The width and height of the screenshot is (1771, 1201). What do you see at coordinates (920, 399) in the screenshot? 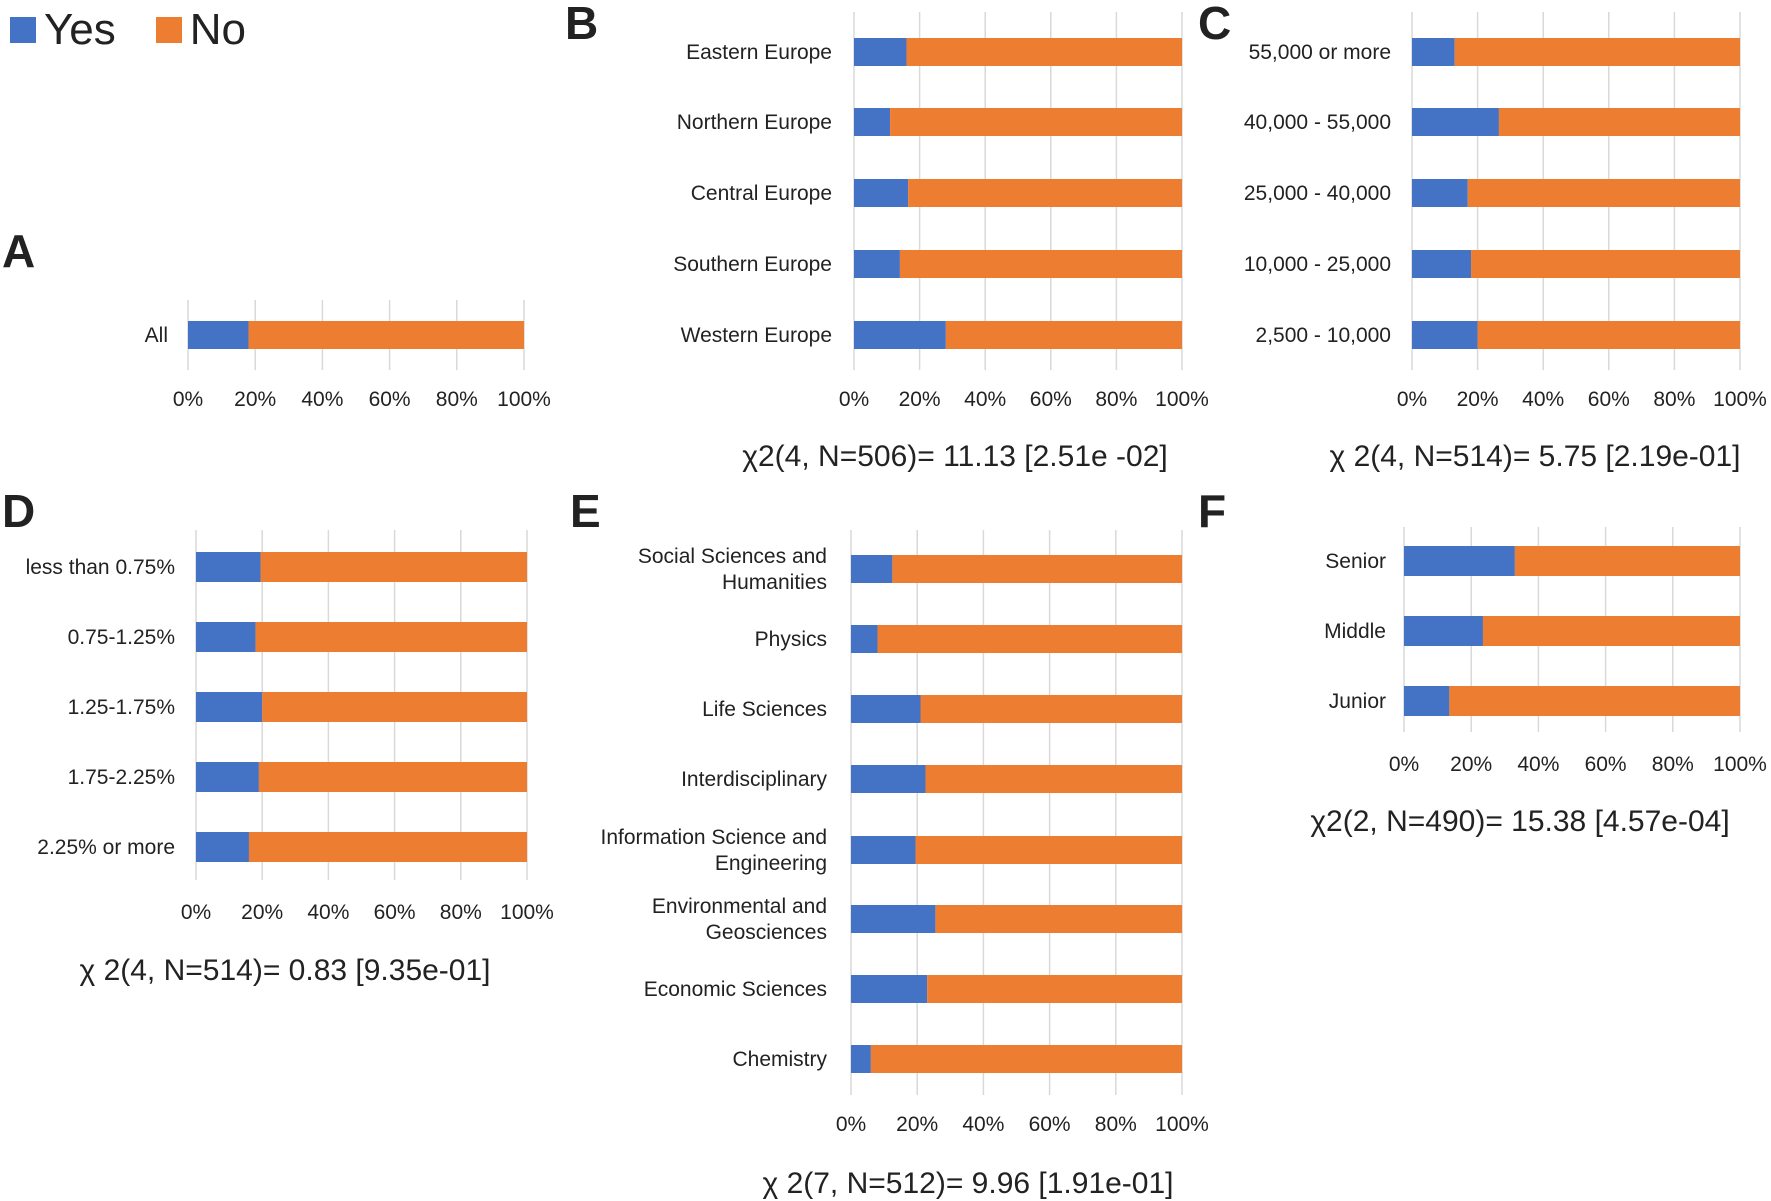
I see `tick-label-b-1: 20%` at bounding box center [920, 399].